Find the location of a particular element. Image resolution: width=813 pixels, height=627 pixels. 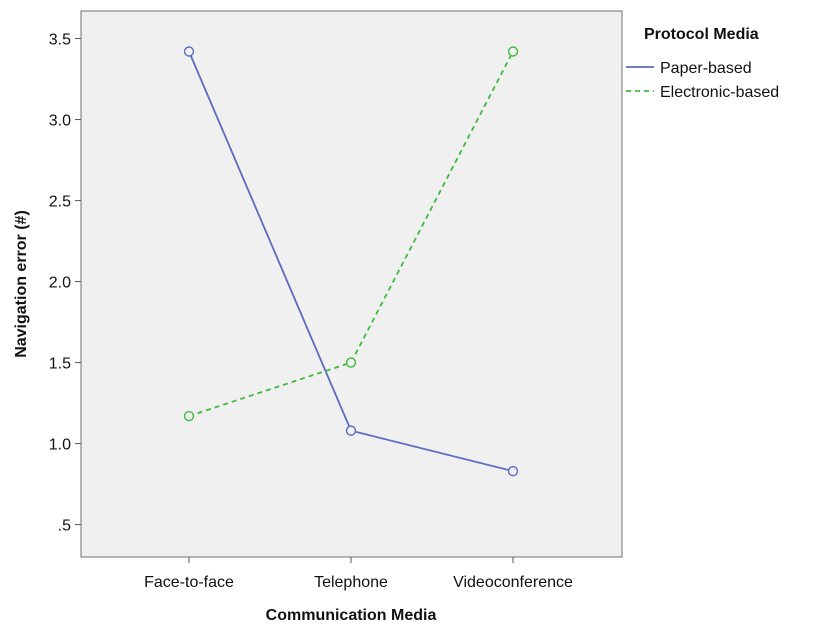

point-paper-based-face-to-face is located at coordinates (189, 51).